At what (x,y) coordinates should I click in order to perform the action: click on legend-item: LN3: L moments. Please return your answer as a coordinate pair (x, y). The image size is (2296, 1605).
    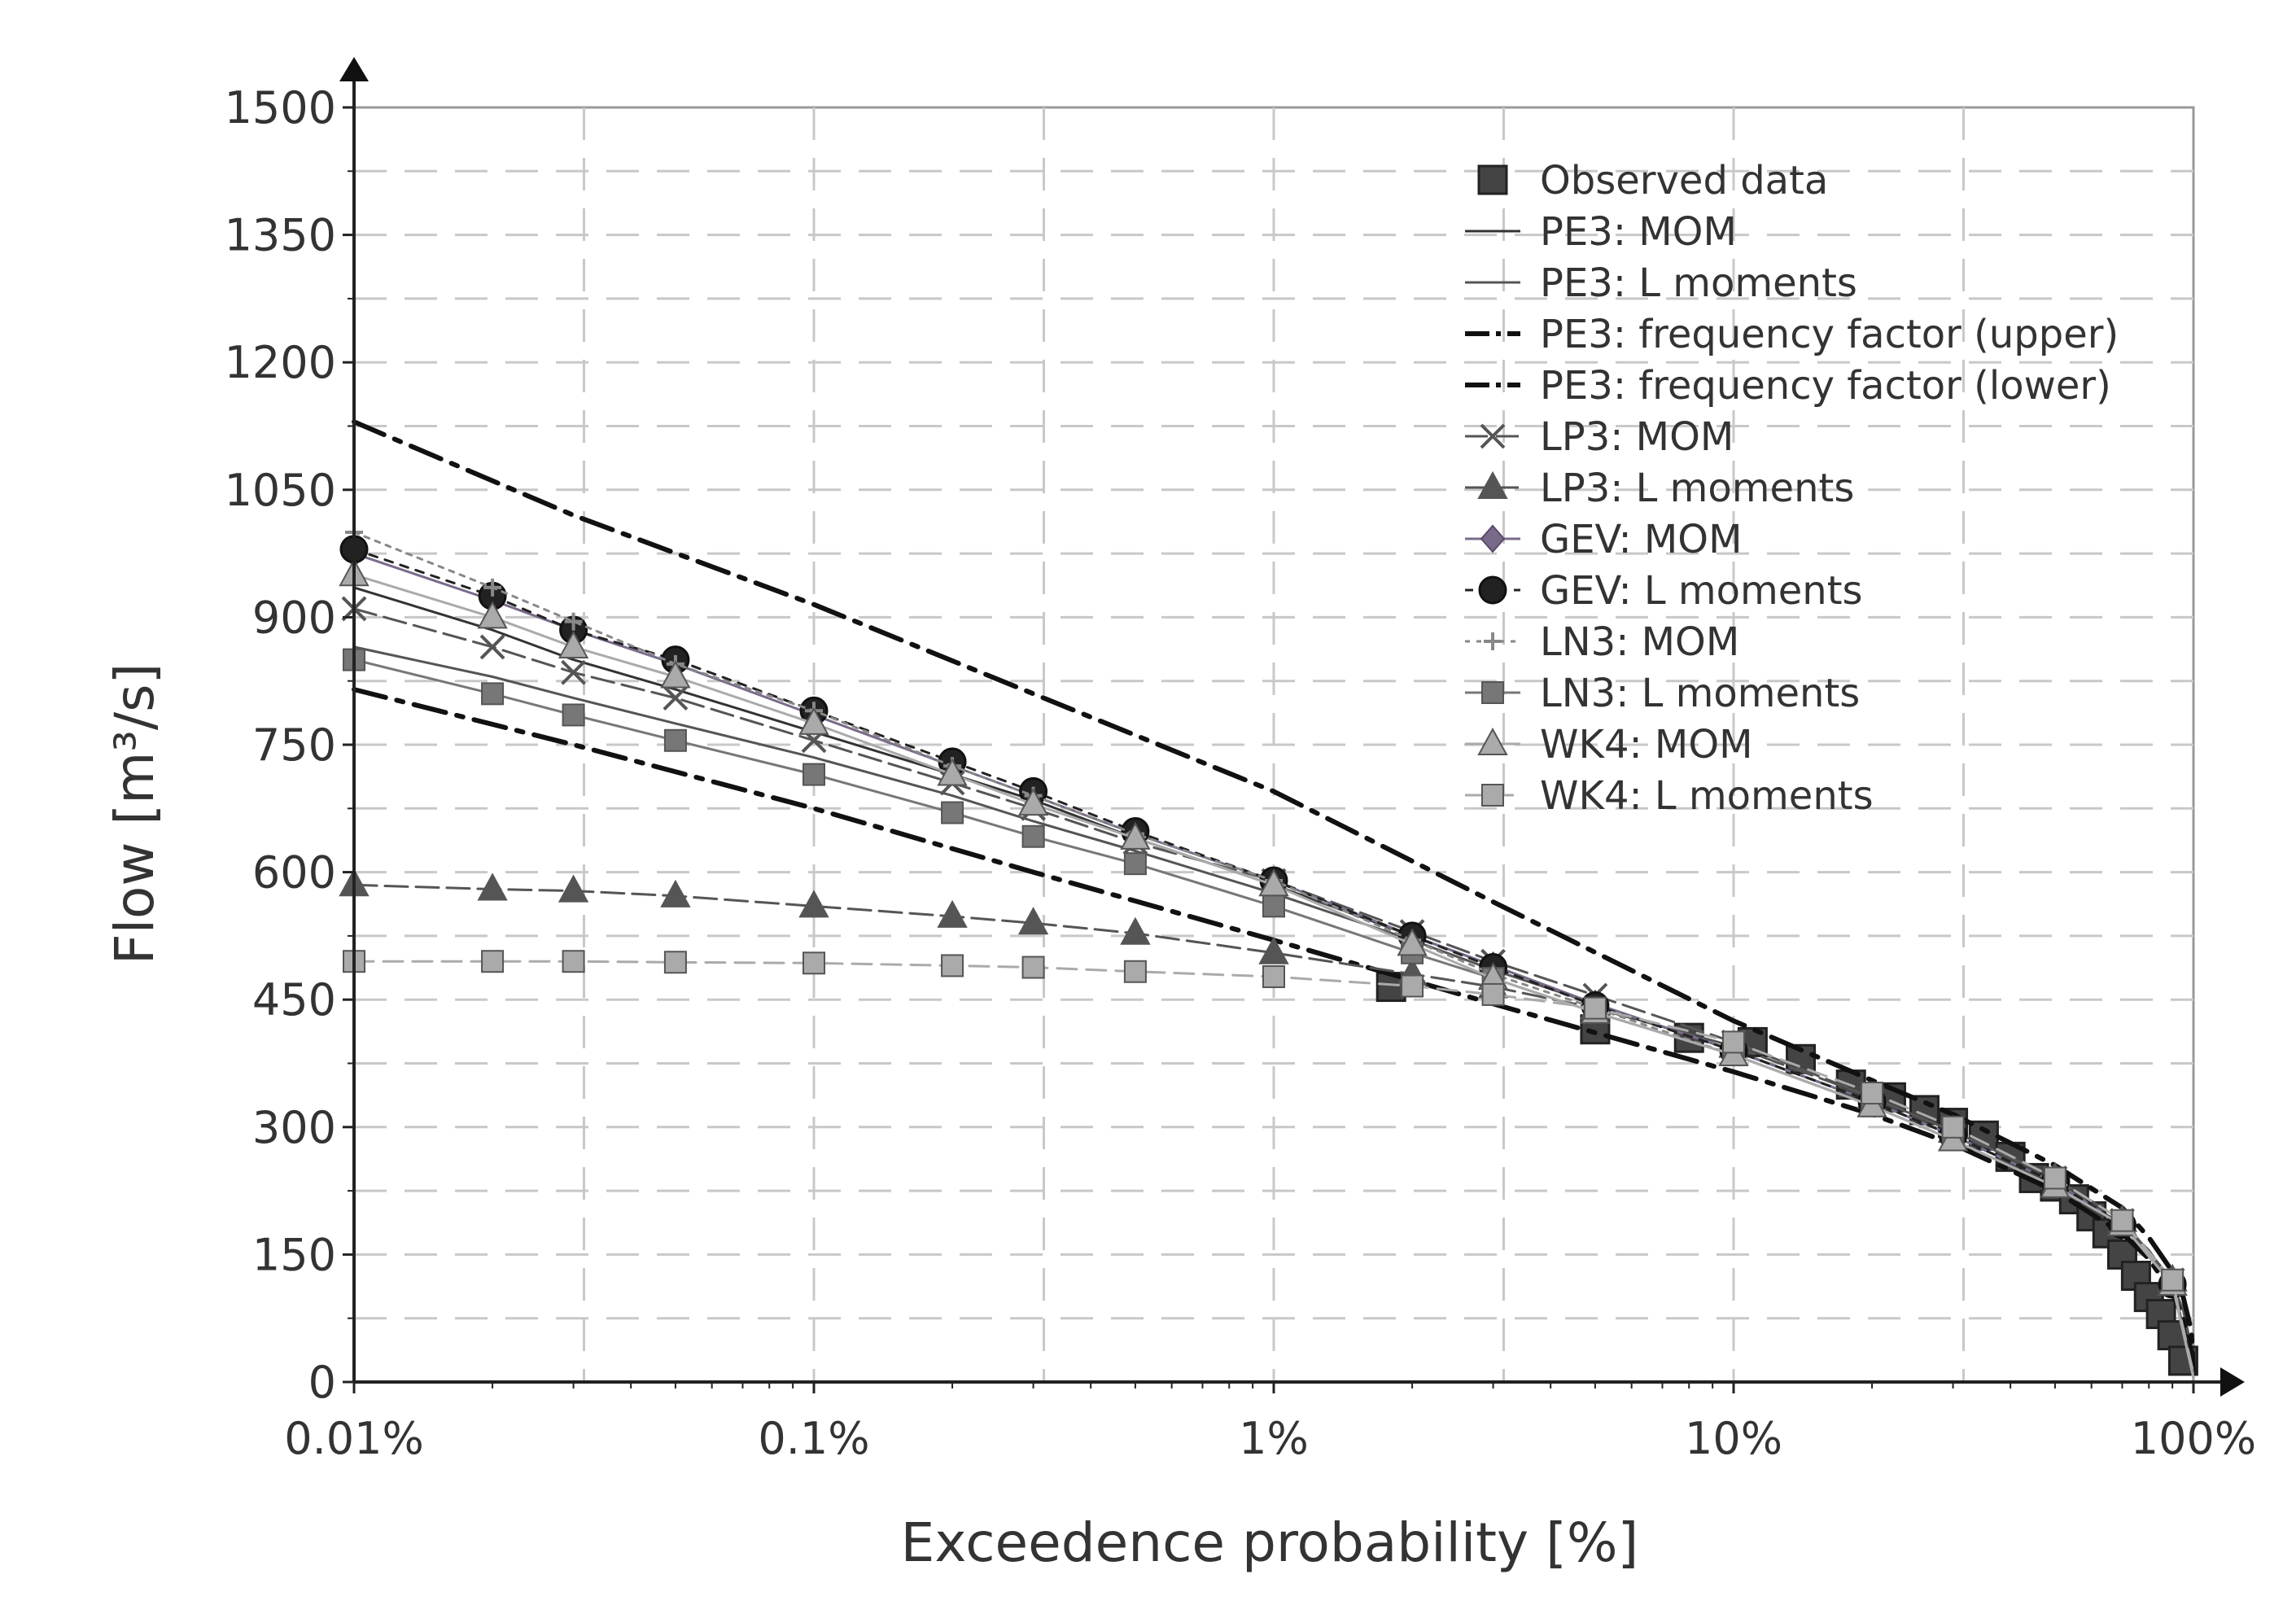
    Looking at the image, I should click on (1663, 693).